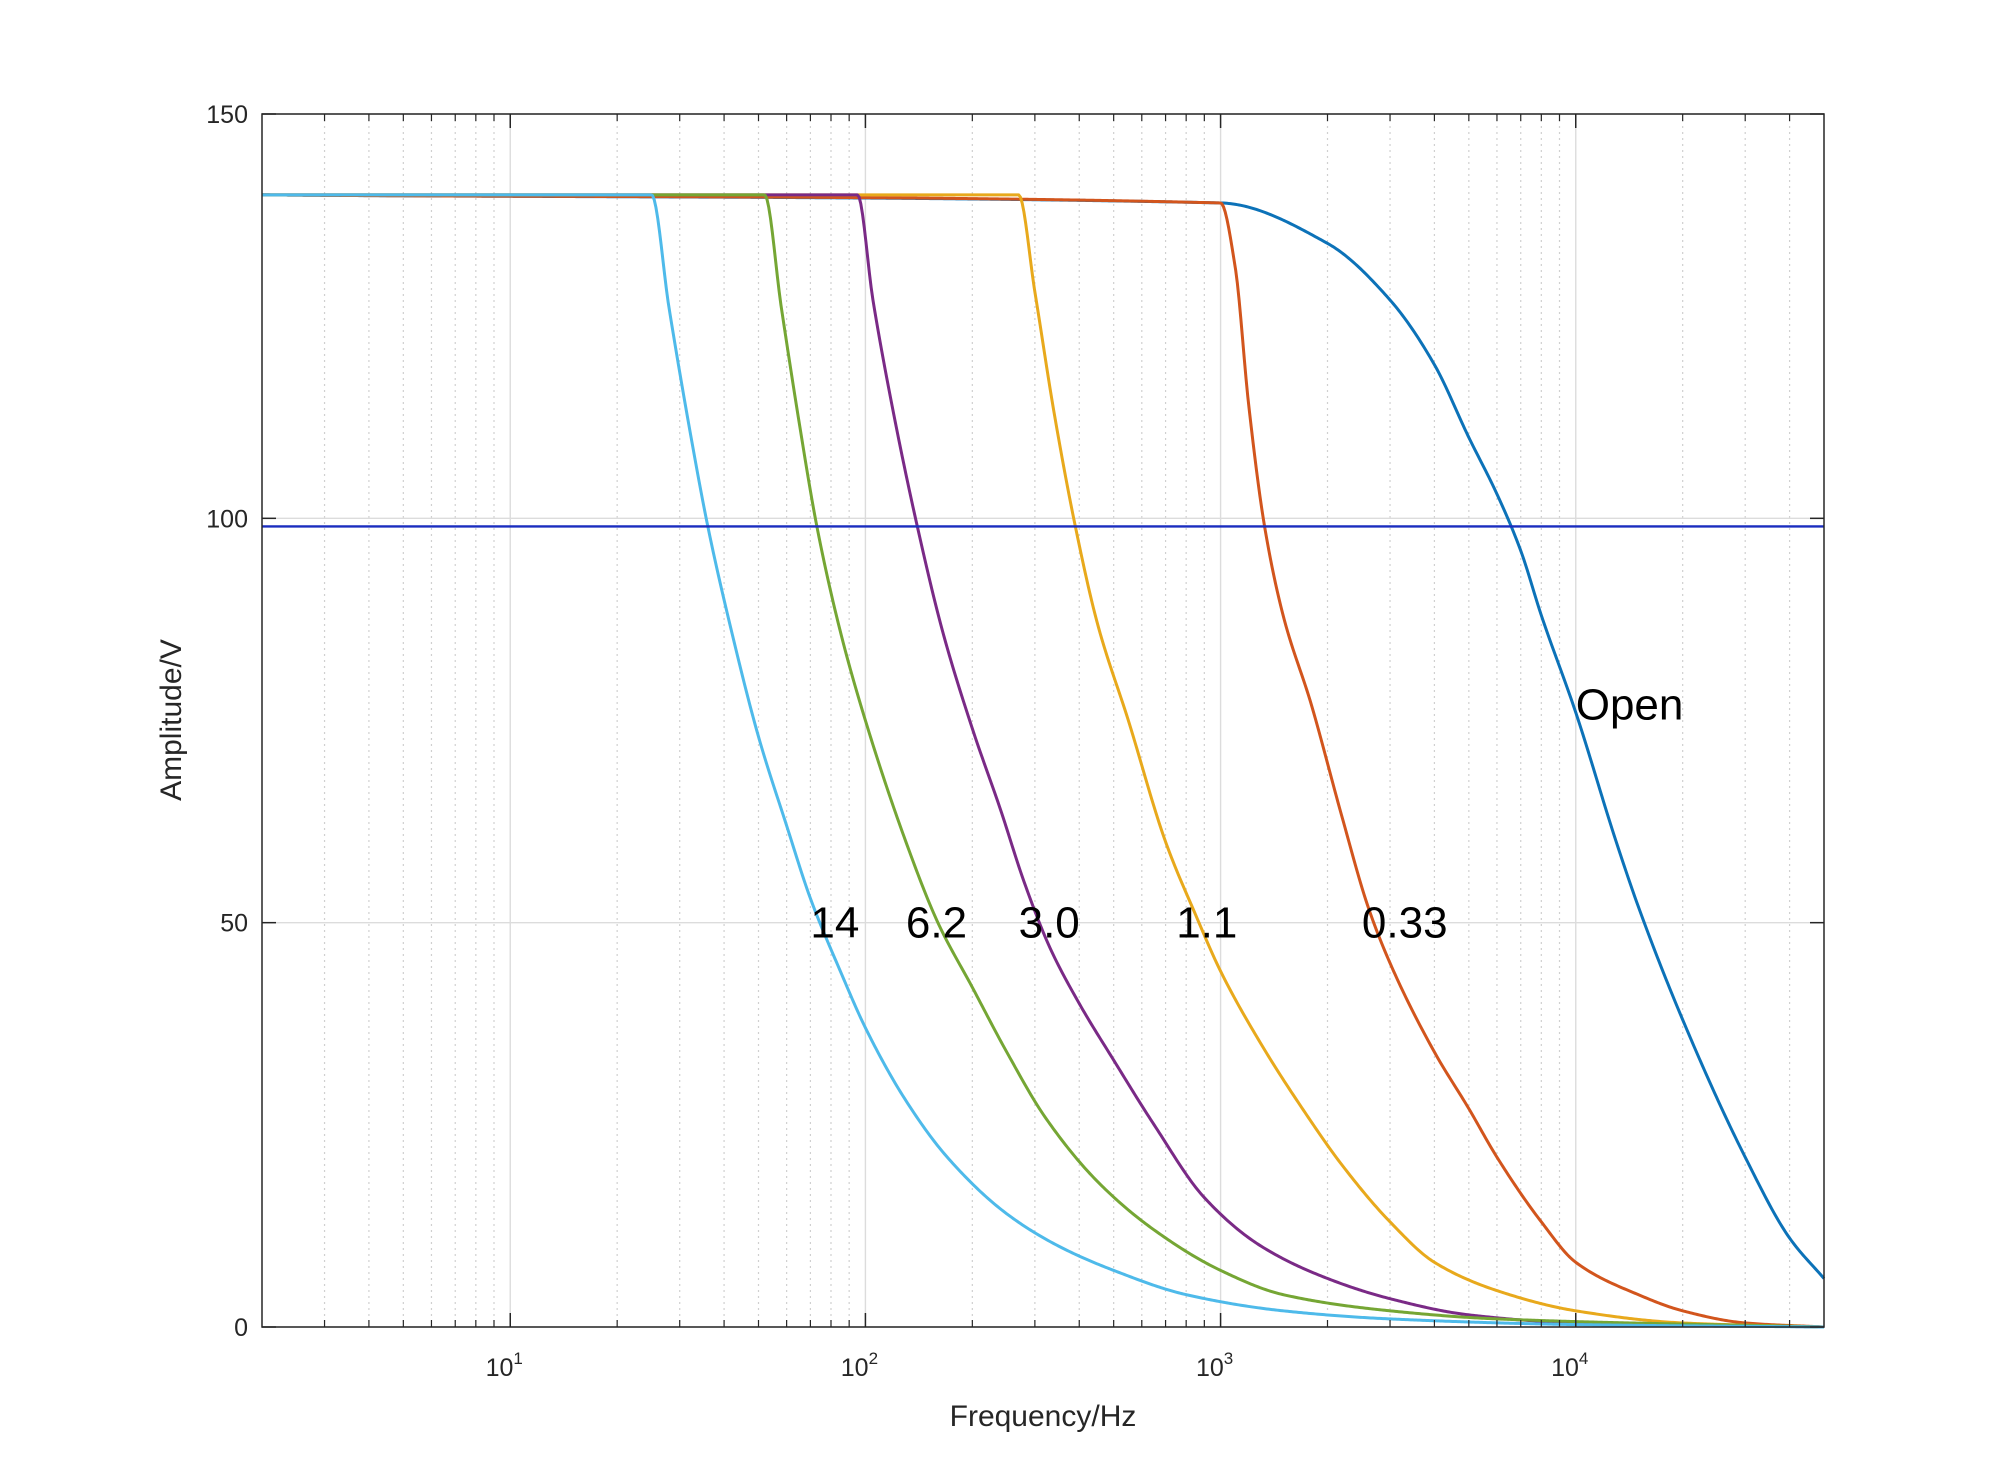 This screenshot has width=2000, height=1478. What do you see at coordinates (171, 720) in the screenshot?
I see `y-axis-label: Amplitude/V` at bounding box center [171, 720].